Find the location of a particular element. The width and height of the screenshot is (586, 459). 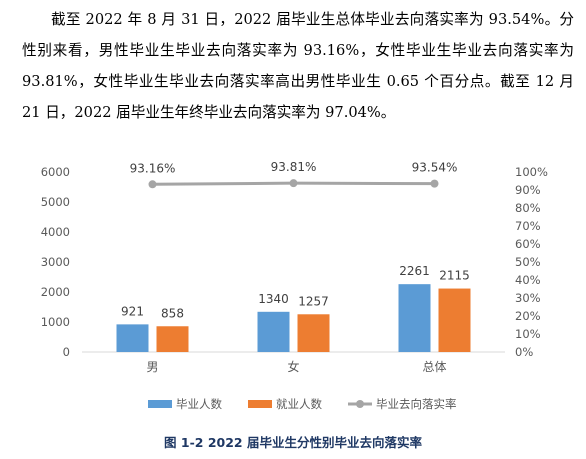

rate-data-label: 93.54% is located at coordinates (435, 168).